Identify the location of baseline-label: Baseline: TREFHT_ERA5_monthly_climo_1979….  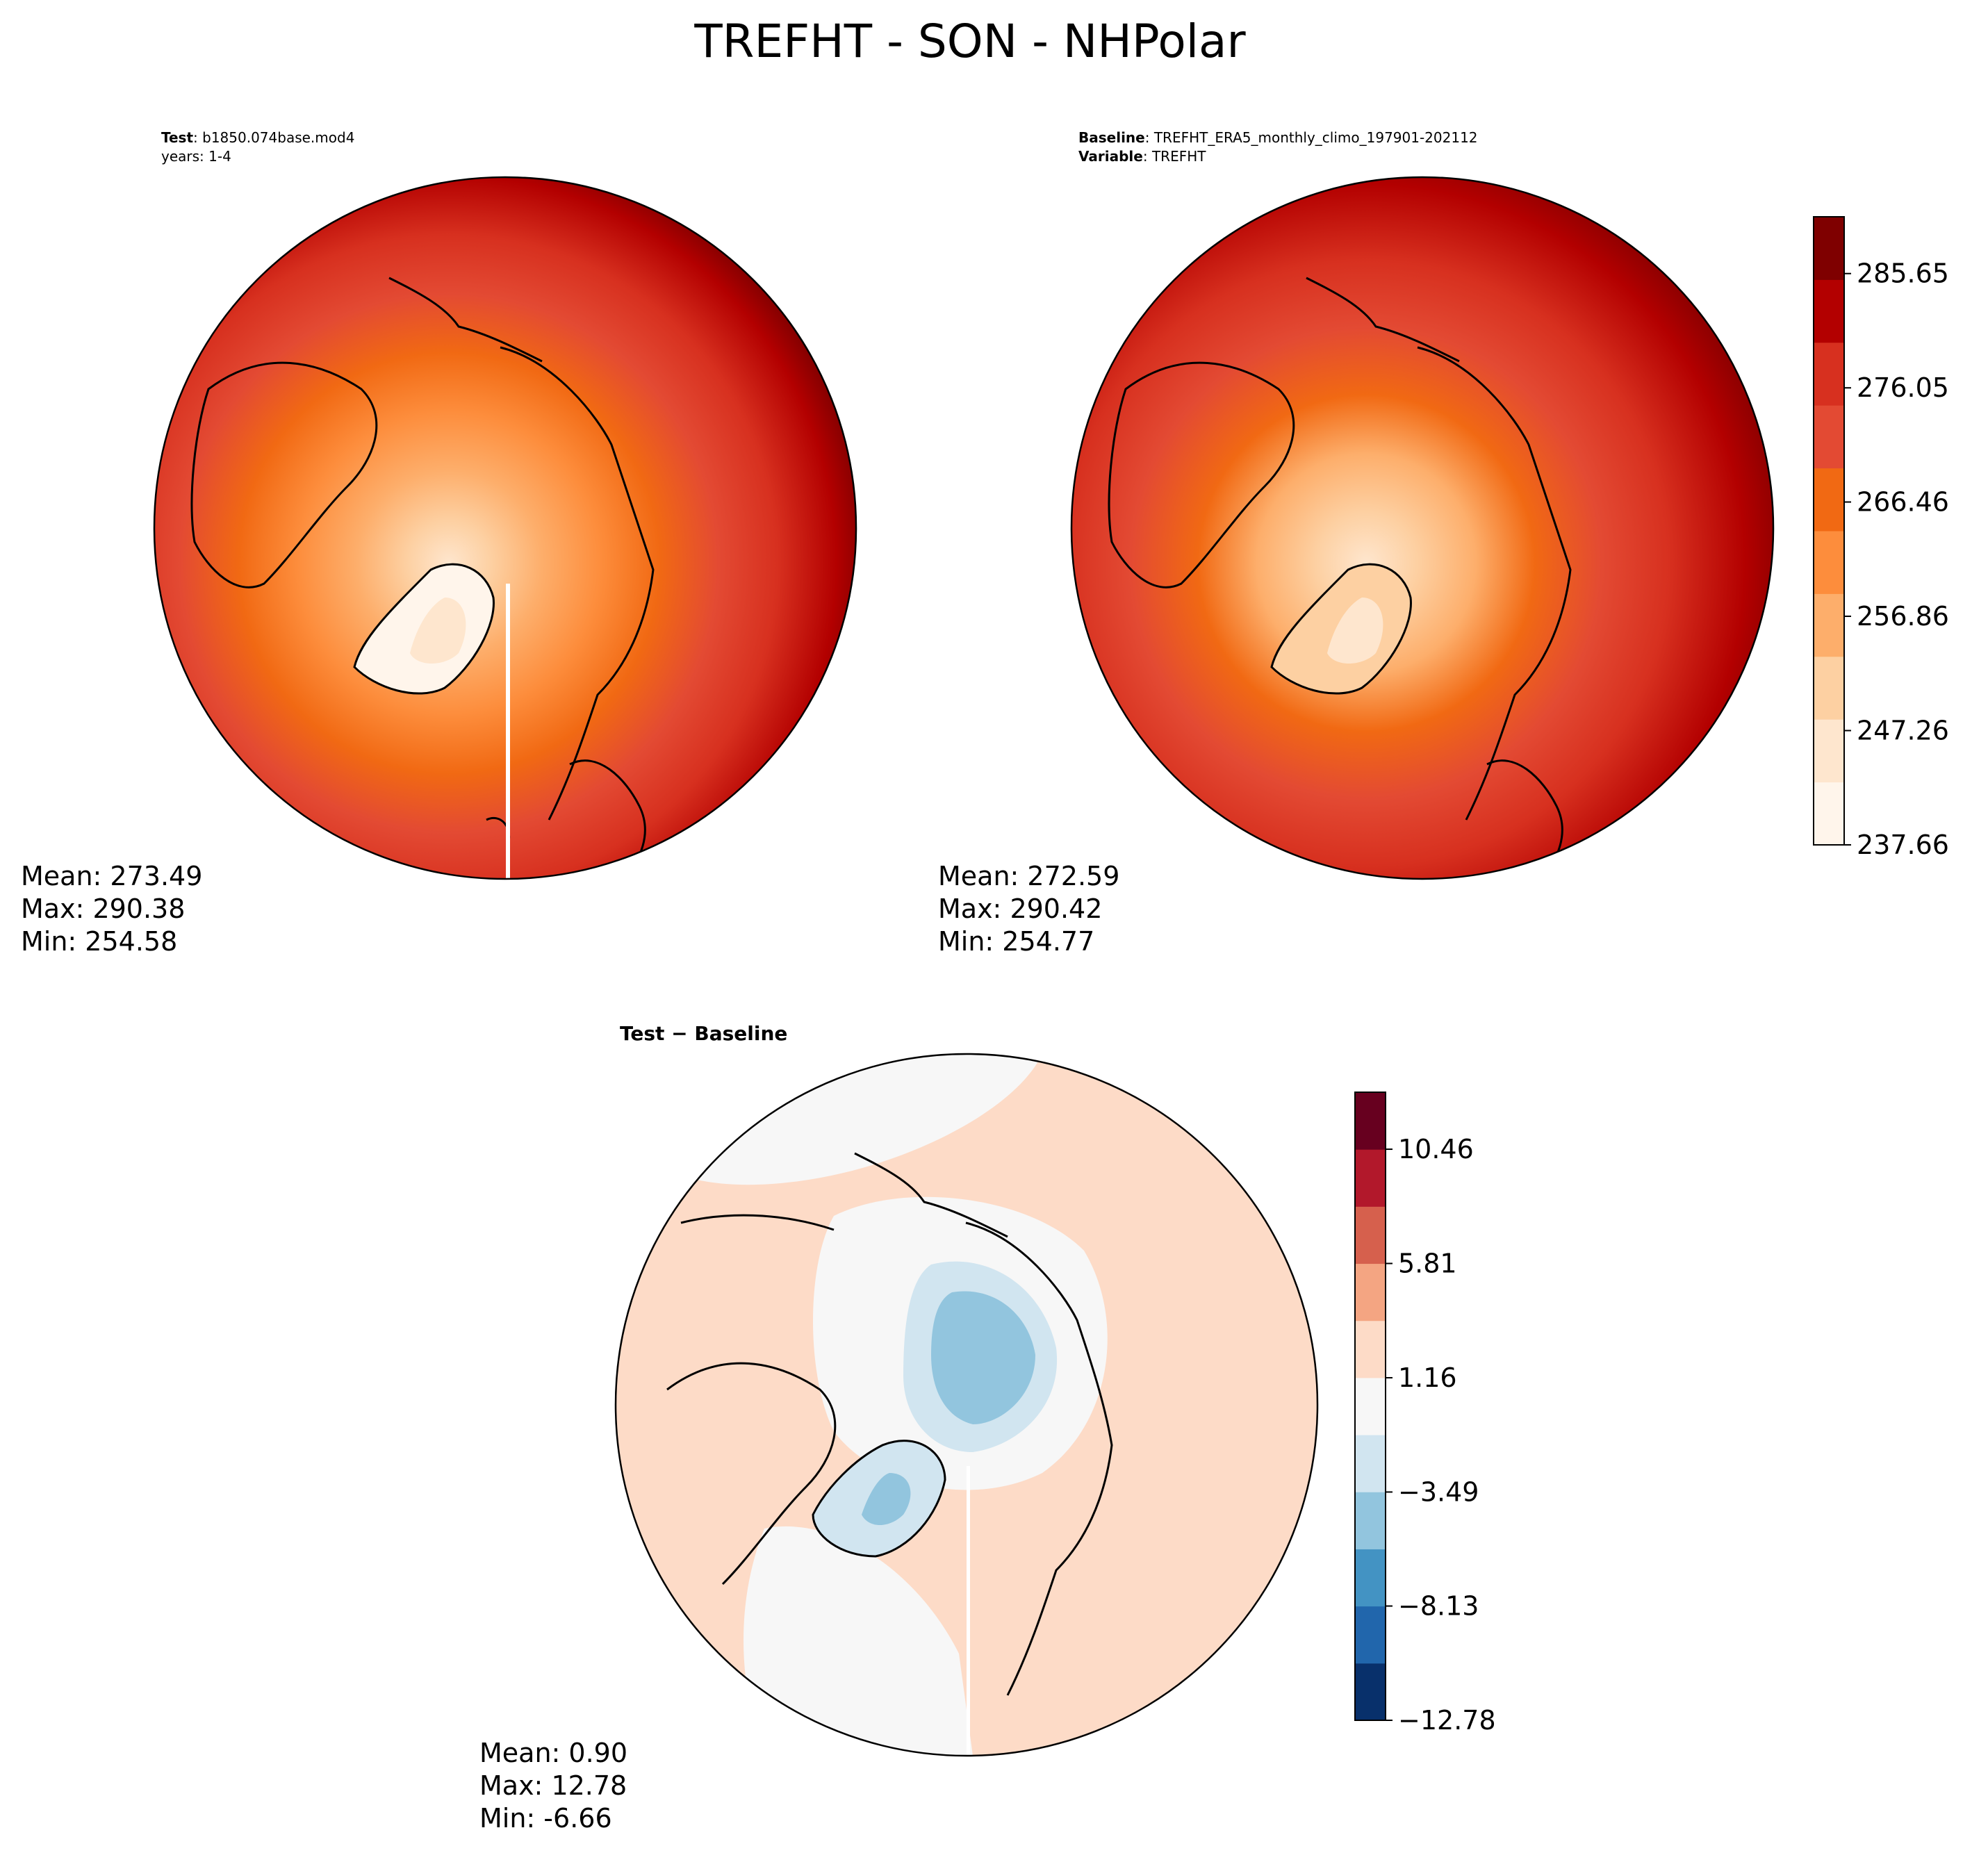
(1278, 137).